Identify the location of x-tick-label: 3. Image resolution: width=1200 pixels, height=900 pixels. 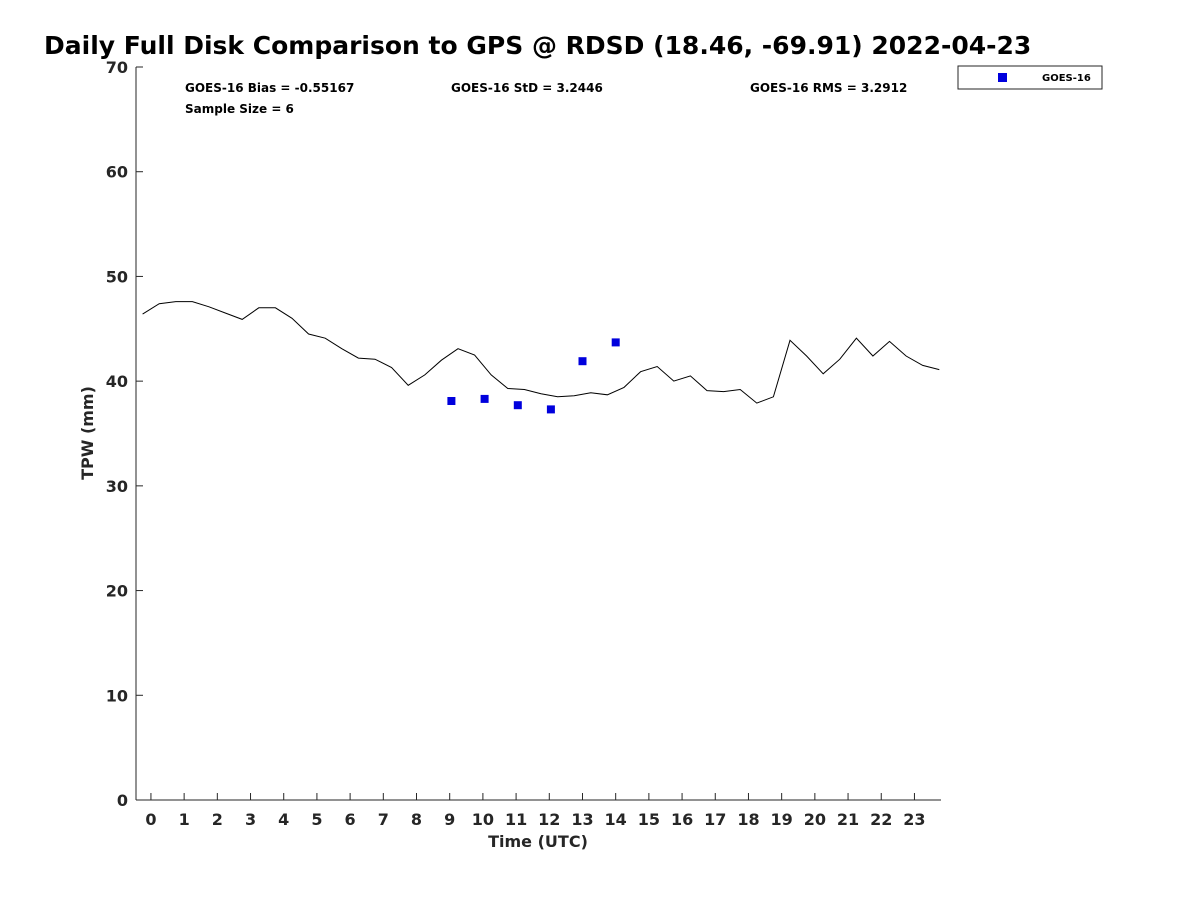
(250, 819).